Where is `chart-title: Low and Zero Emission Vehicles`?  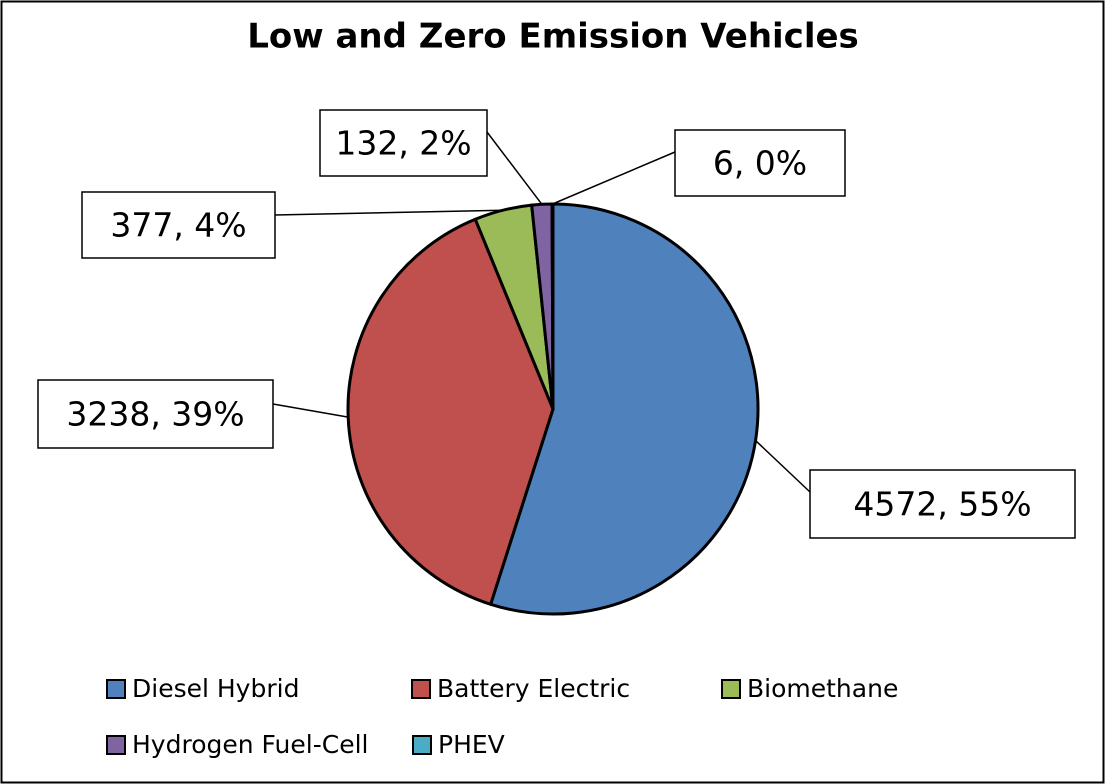
chart-title: Low and Zero Emission Vehicles is located at coordinates (553, 37).